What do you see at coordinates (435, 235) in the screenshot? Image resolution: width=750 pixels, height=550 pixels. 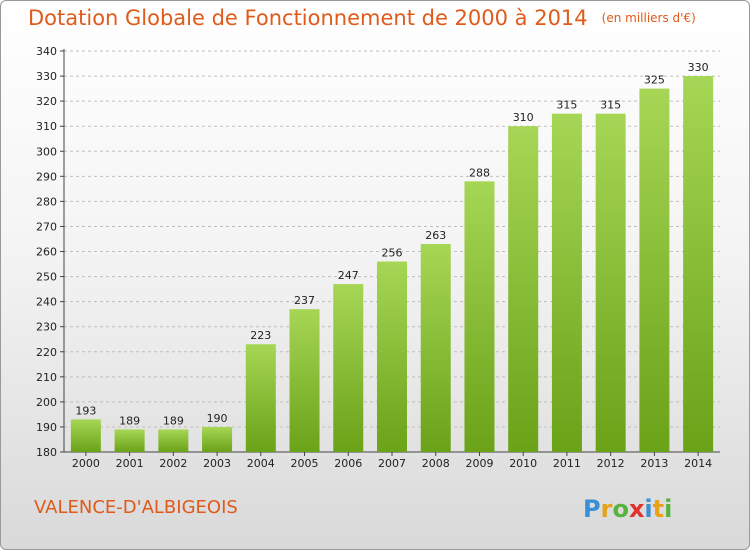 I see `bar-value-label: 263` at bounding box center [435, 235].